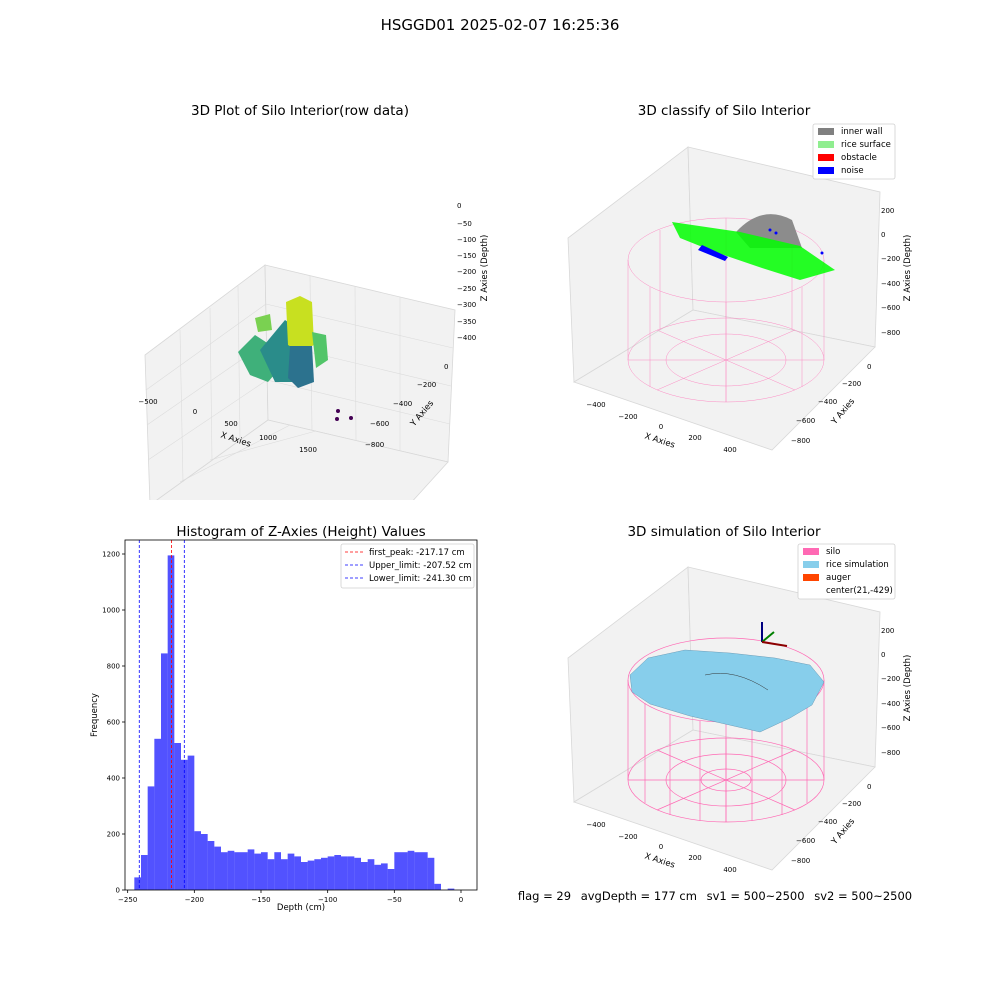 The width and height of the screenshot is (1000, 1000). Describe the element at coordinates (300, 111) in the screenshot. I see `raw-plot-title: 3D Plot of Silo Interior(row data)` at that location.